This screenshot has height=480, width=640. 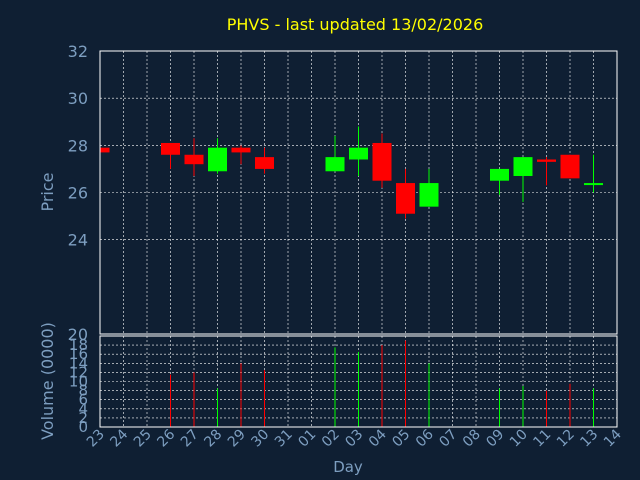 What do you see at coordinates (78, 98) in the screenshot?
I see `price-tick-label: 30` at bounding box center [78, 98].